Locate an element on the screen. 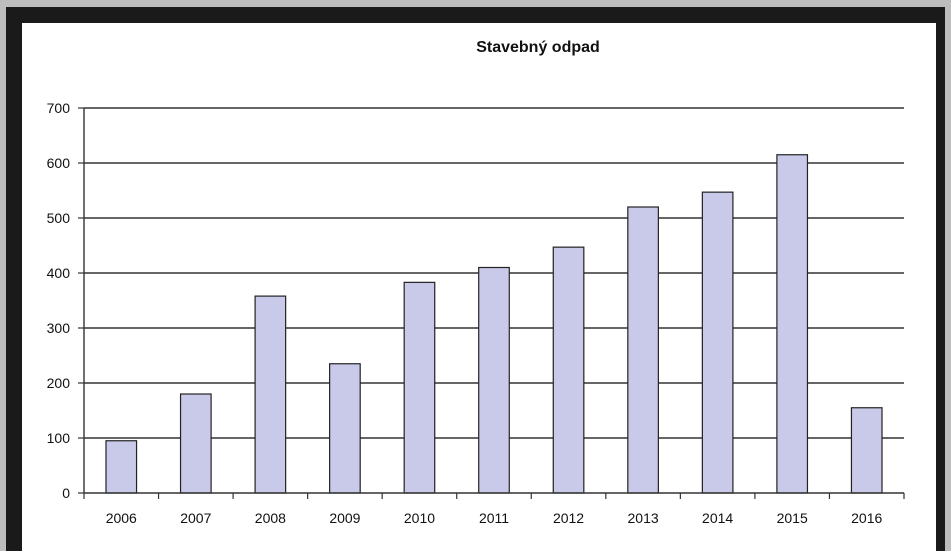  y-tick-label: 400 is located at coordinates (59, 273).